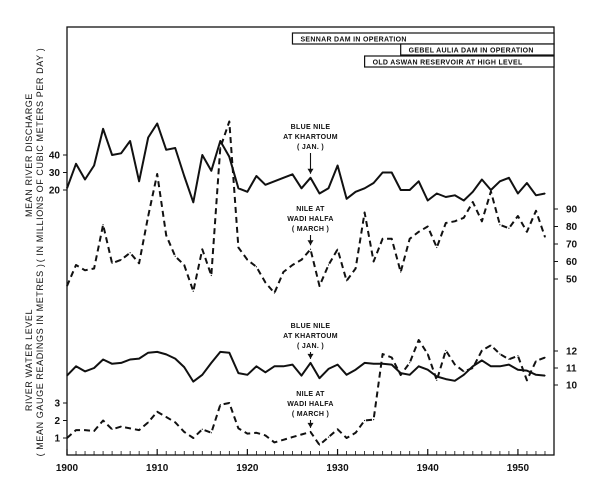  I want to click on y-axis-title: MEAN RIVER DISCHARGE, so click(29, 155).